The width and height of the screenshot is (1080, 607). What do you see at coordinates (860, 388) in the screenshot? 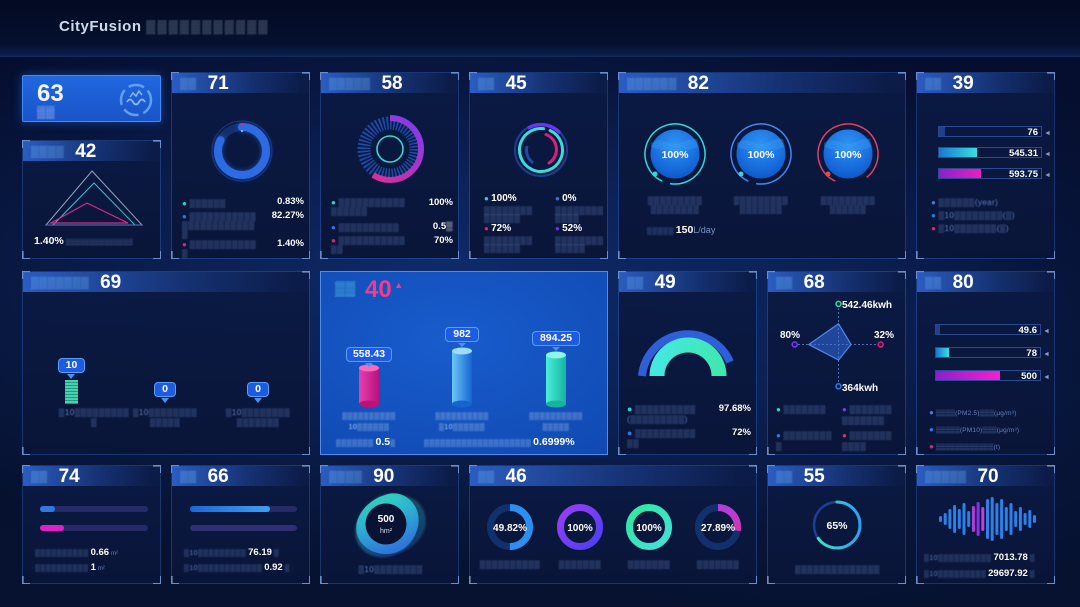
I see `svg-text: 364kwh` at bounding box center [860, 388].